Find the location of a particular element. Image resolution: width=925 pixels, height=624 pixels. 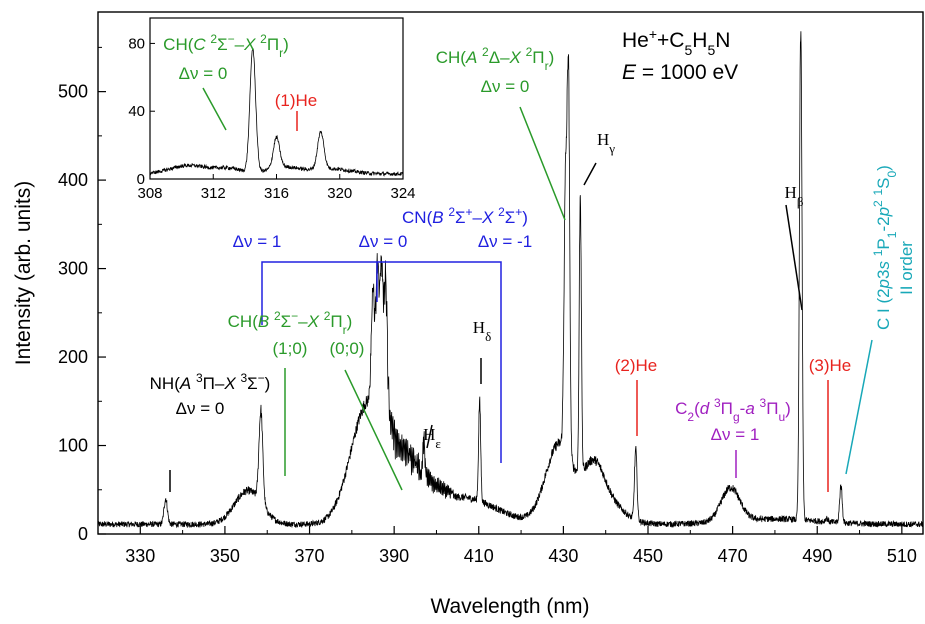

label-h-beta: Hβ is located at coordinates (794, 196).